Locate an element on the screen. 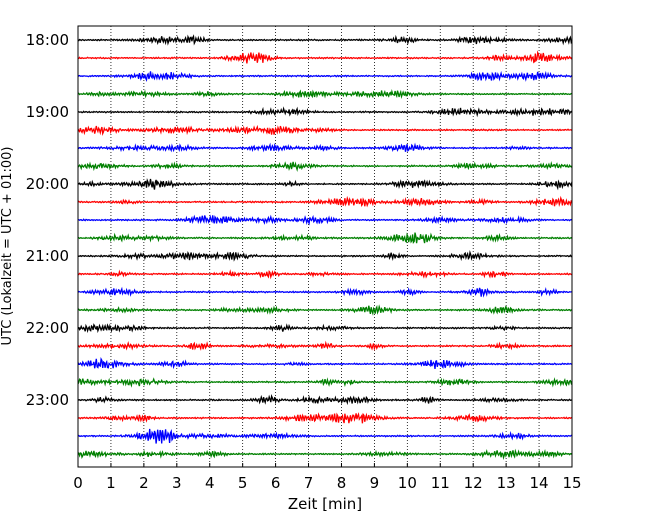  y-tick-label: 19:00 is located at coordinates (47, 112).